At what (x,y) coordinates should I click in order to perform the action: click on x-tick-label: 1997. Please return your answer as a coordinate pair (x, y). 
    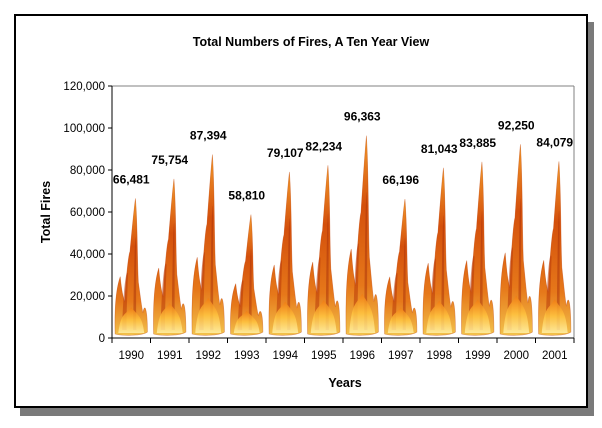
    Looking at the image, I should click on (401, 356).